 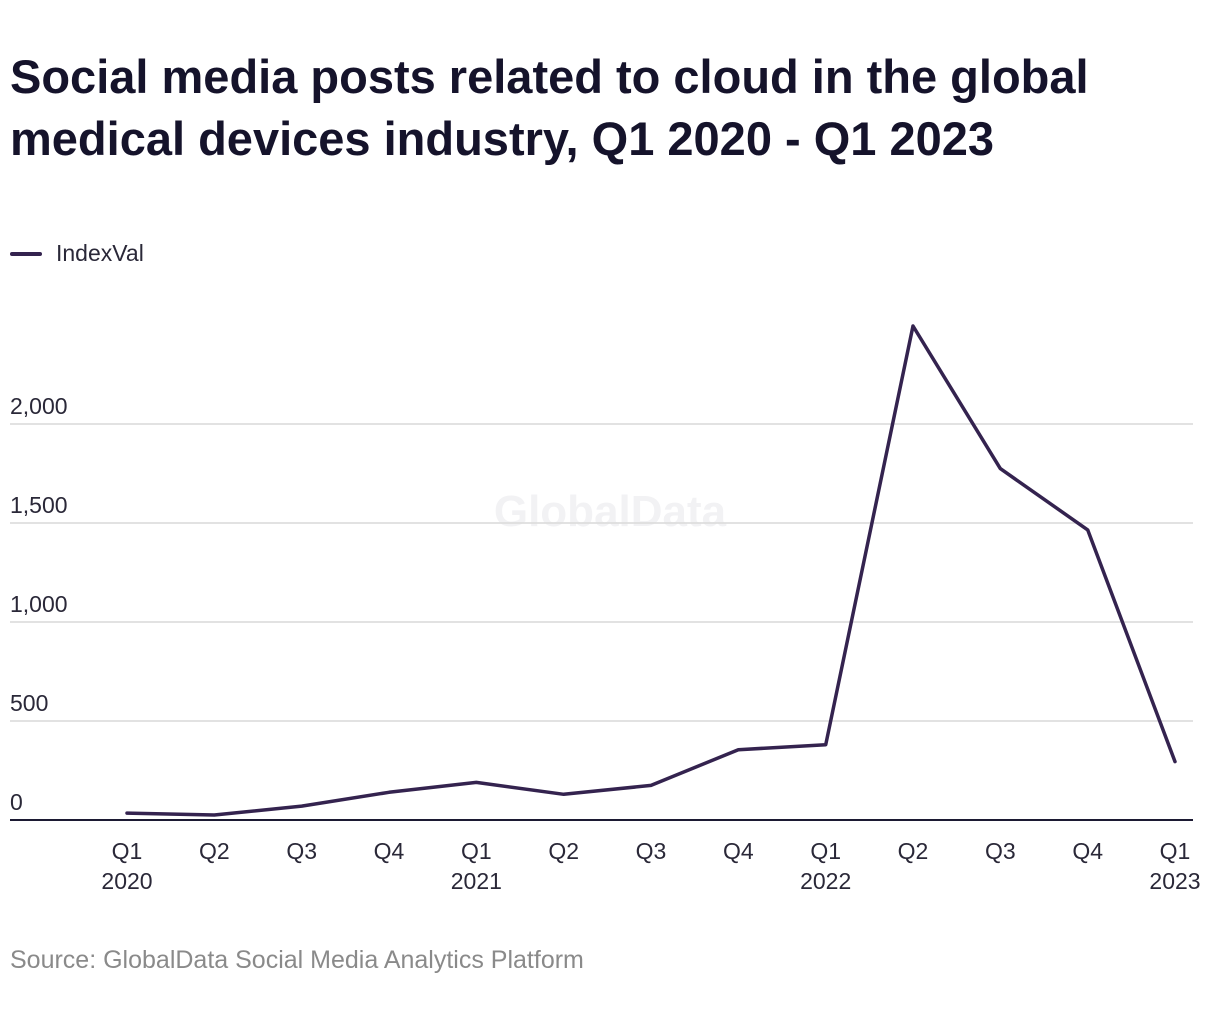 What do you see at coordinates (16, 802) in the screenshot?
I see `y-tick-label: 0` at bounding box center [16, 802].